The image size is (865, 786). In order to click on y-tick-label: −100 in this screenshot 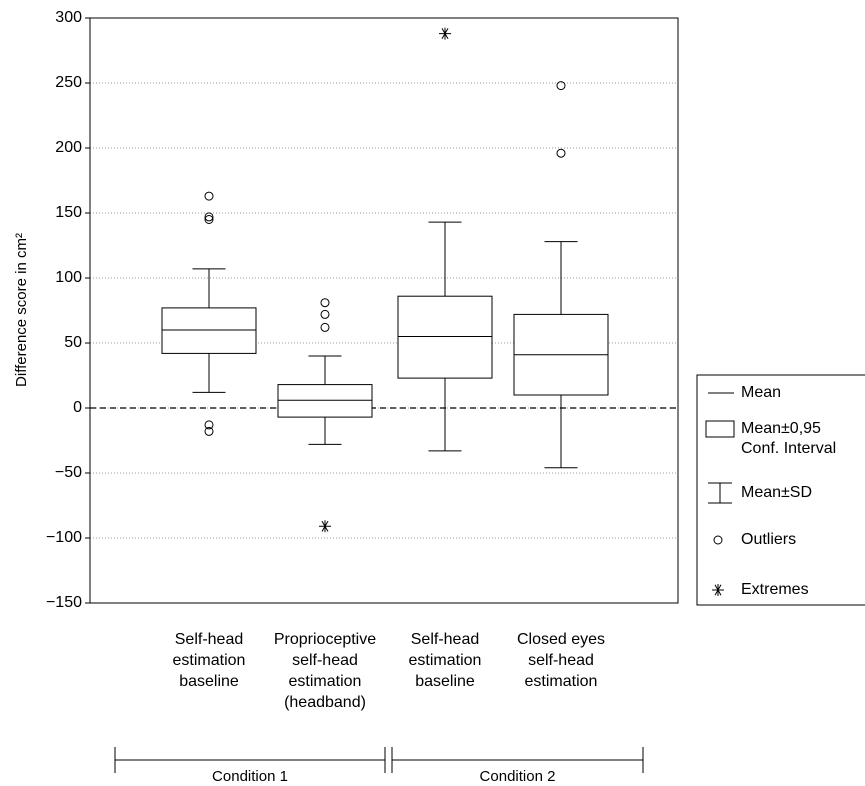, I will do `click(64, 537)`.